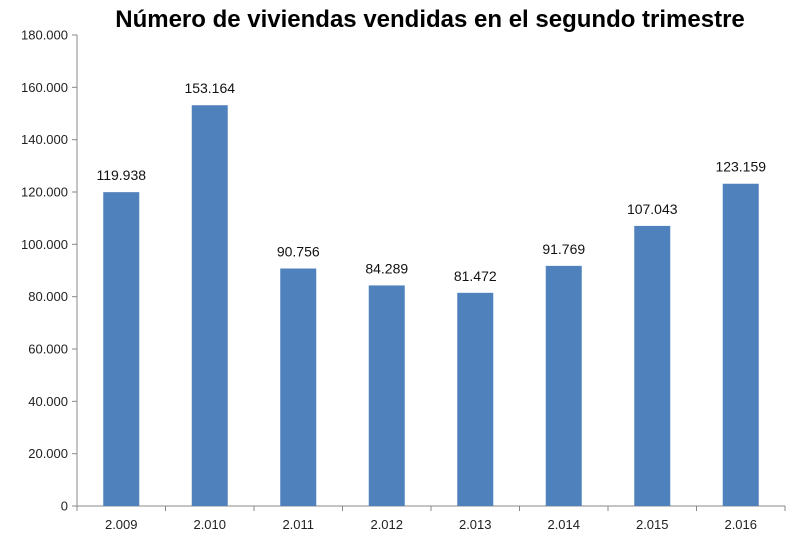 Image resolution: width=800 pixels, height=536 pixels. Describe the element at coordinates (44, 192) in the screenshot. I see `y-tick-label: 120.000` at that location.